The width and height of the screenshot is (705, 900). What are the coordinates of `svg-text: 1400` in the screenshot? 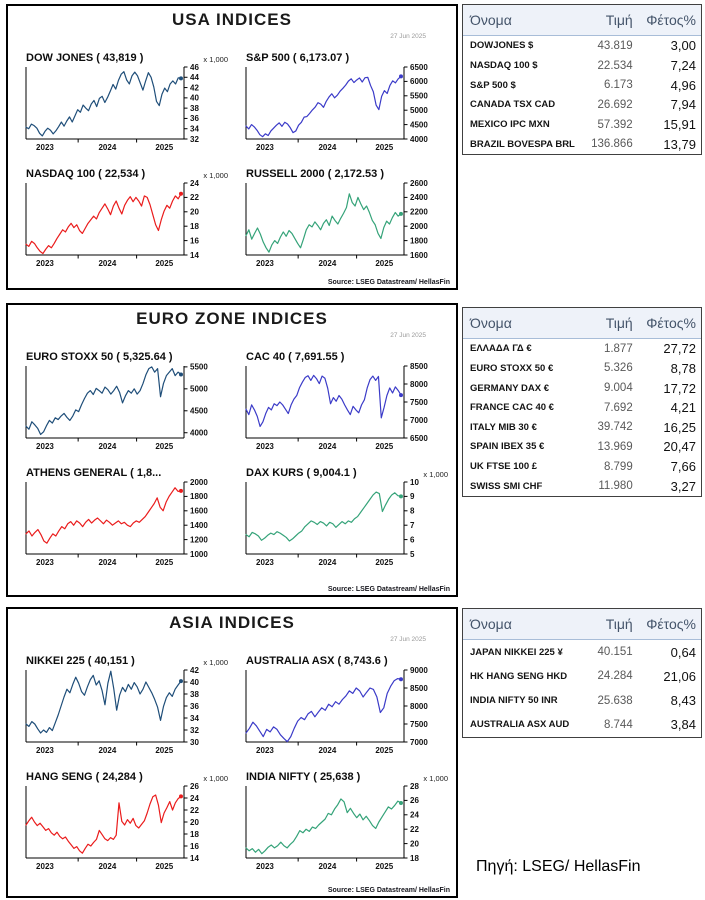 It's located at (199, 525).